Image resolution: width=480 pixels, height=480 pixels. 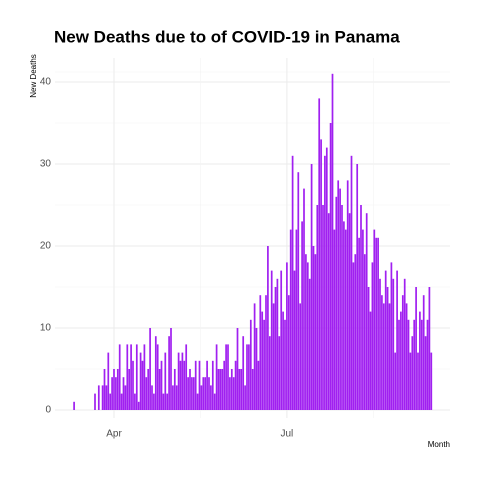 I want to click on y-tick-label: 40, so click(x=46, y=82).